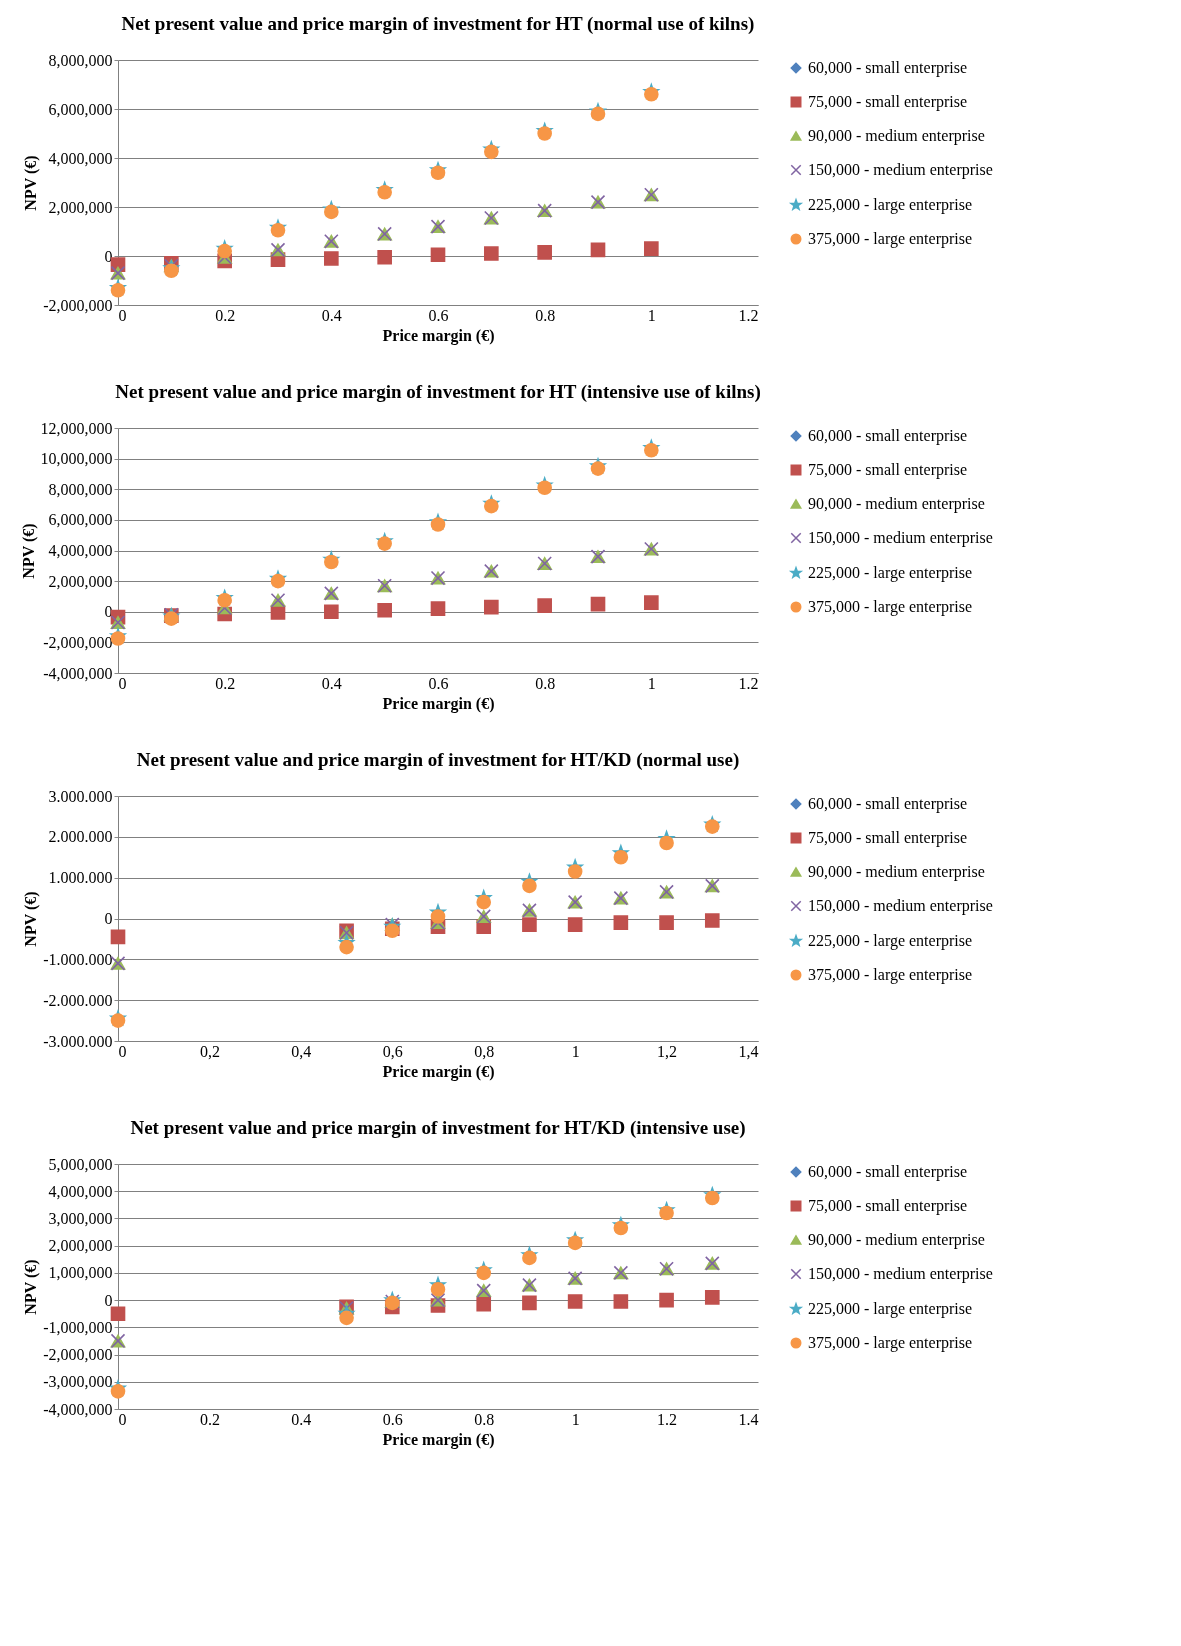 This screenshot has width=1181, height=1646. Describe the element at coordinates (78, 1000) in the screenshot. I see `y-tick-label: -2.000.000` at that location.